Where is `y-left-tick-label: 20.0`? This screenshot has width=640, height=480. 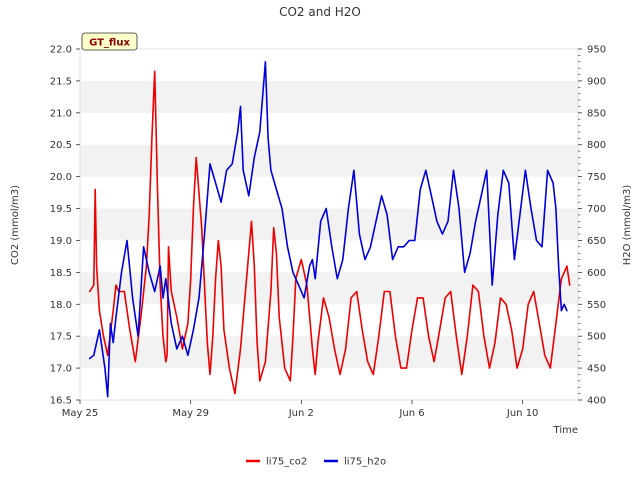 y-left-tick-label: 20.0 is located at coordinates (61, 177).